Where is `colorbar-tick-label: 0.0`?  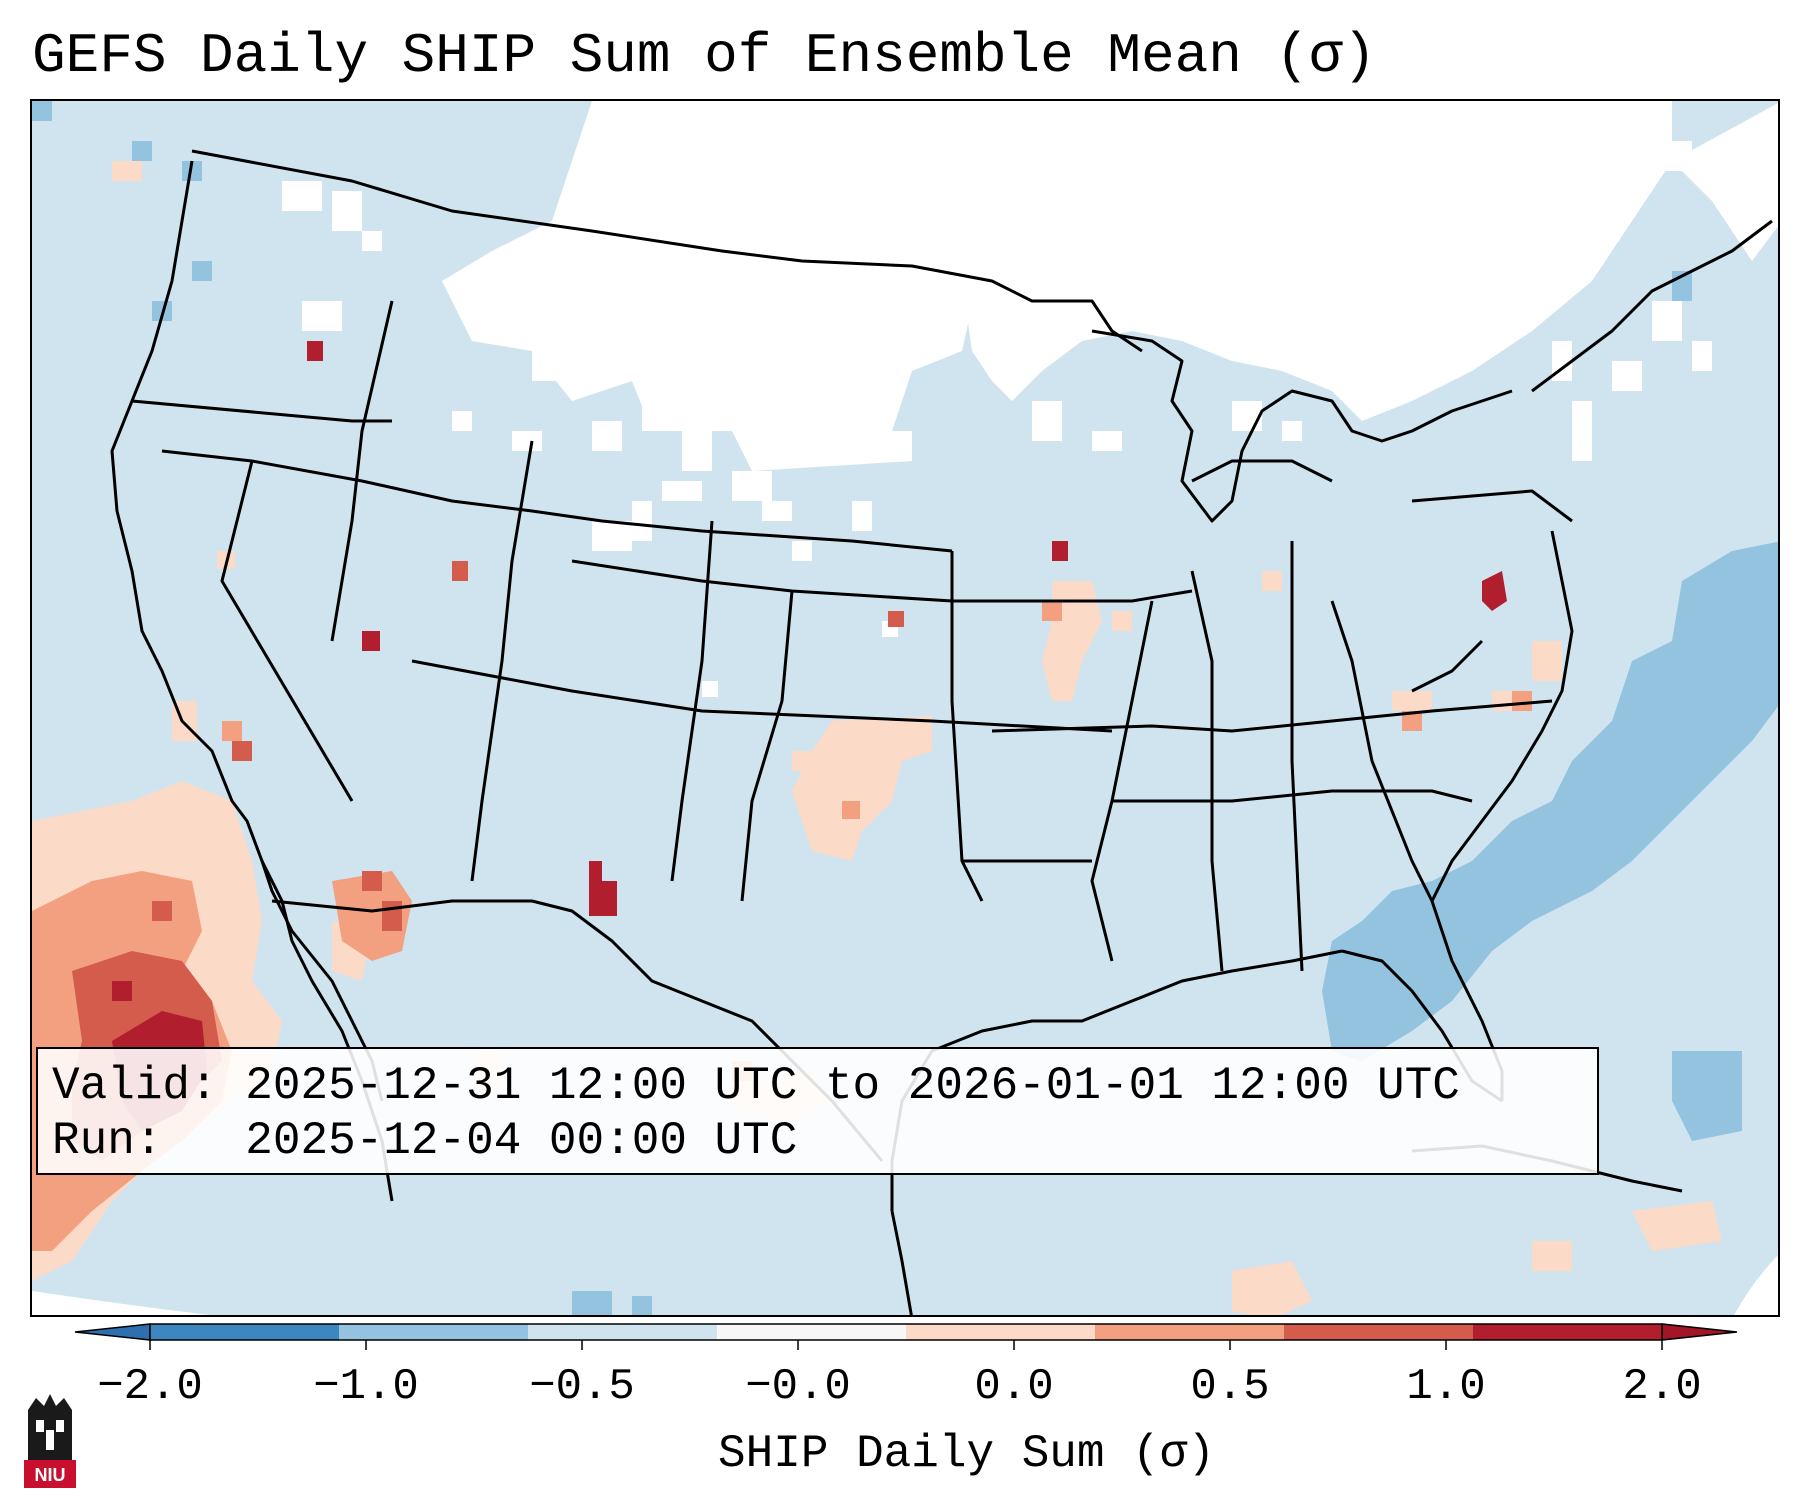 colorbar-tick-label: 0.0 is located at coordinates (1014, 1387).